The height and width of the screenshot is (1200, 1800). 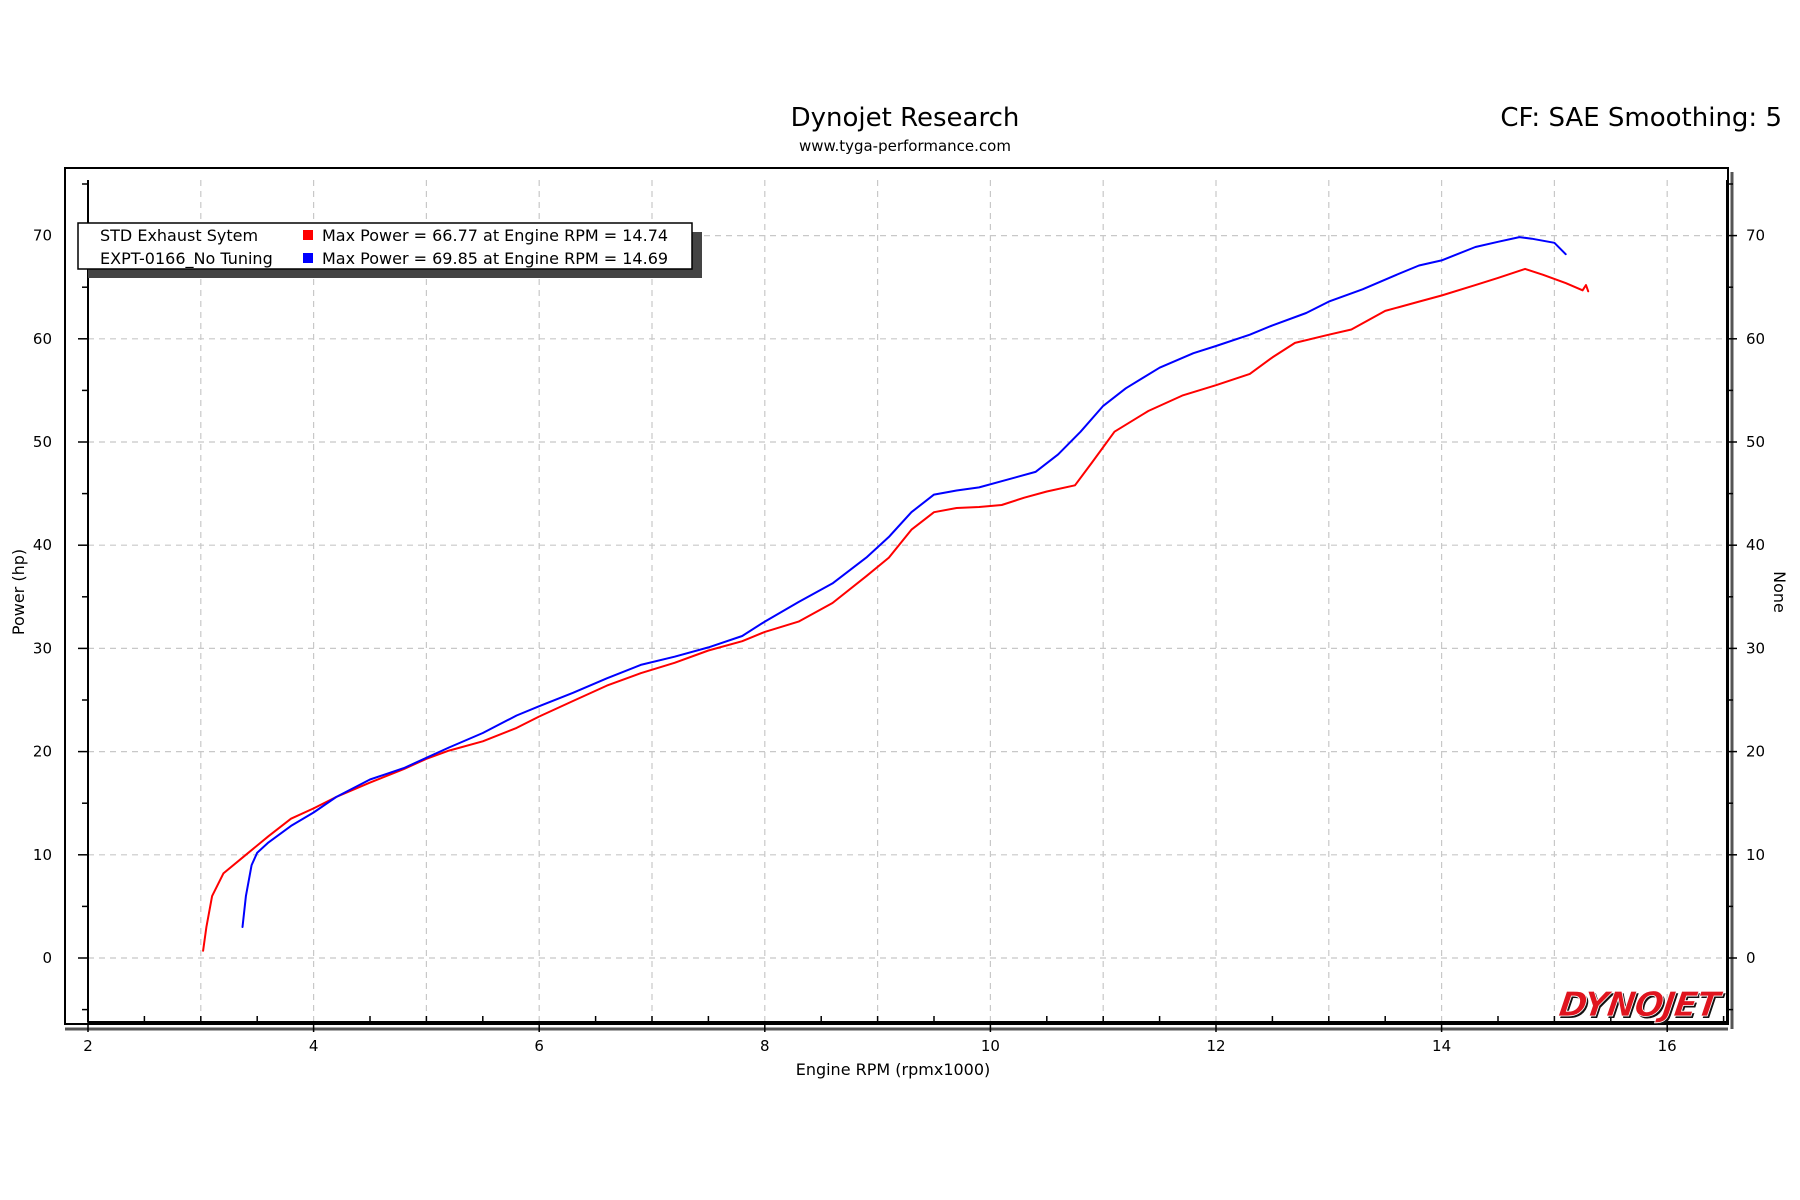 What do you see at coordinates (1755, 648) in the screenshot?
I see `y2-tick-label: 30` at bounding box center [1755, 648].